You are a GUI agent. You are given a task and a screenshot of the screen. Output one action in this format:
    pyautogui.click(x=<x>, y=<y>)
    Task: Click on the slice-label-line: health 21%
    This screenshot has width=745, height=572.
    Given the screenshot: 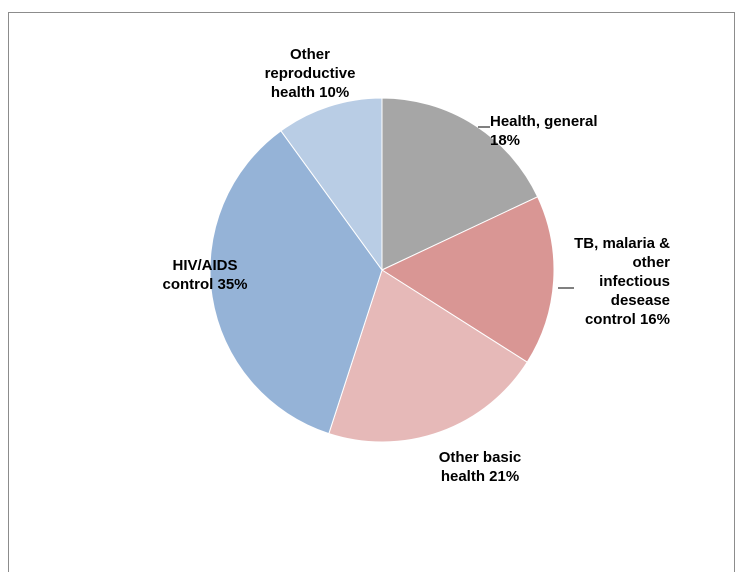 What is the action you would take?
    pyautogui.click(x=480, y=476)
    